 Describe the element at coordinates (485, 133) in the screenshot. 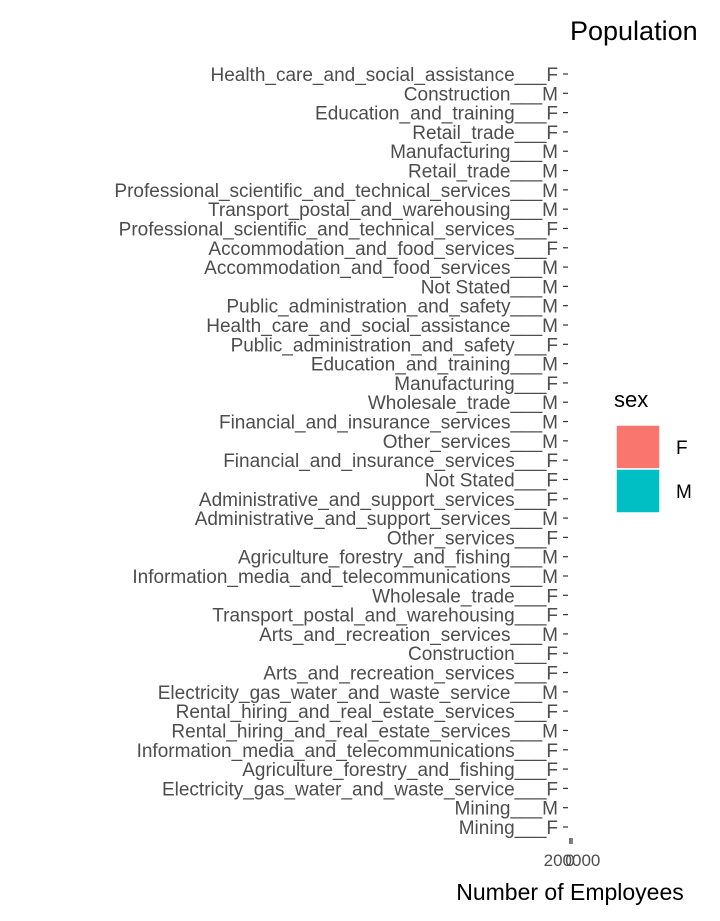

I see `y-tick-label: Retail_trade___F` at that location.